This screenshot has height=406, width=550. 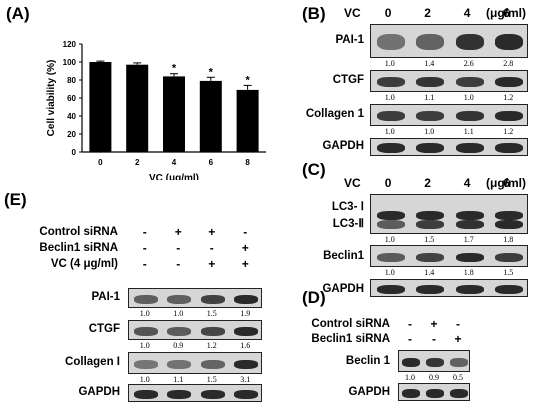 What do you see at coordinates (245, 345) in the screenshot?
I see `quant-value: 1.6` at bounding box center [245, 345].